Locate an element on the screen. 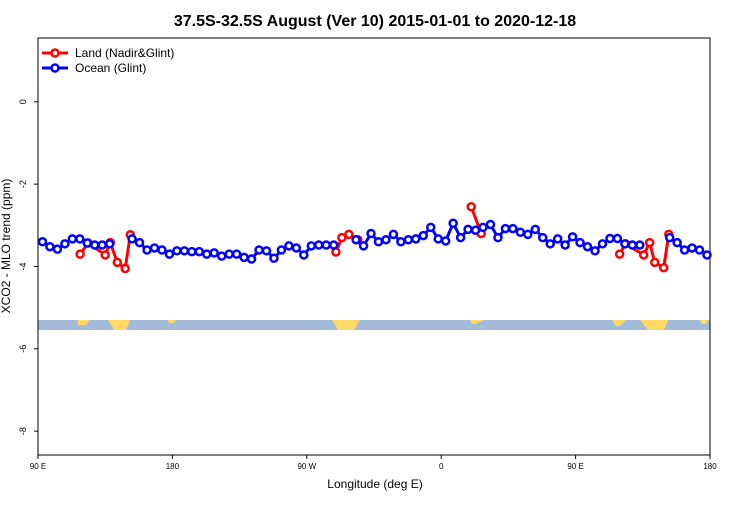 This screenshot has height=505, width=750. x-tick-label: 0 is located at coordinates (441, 466).